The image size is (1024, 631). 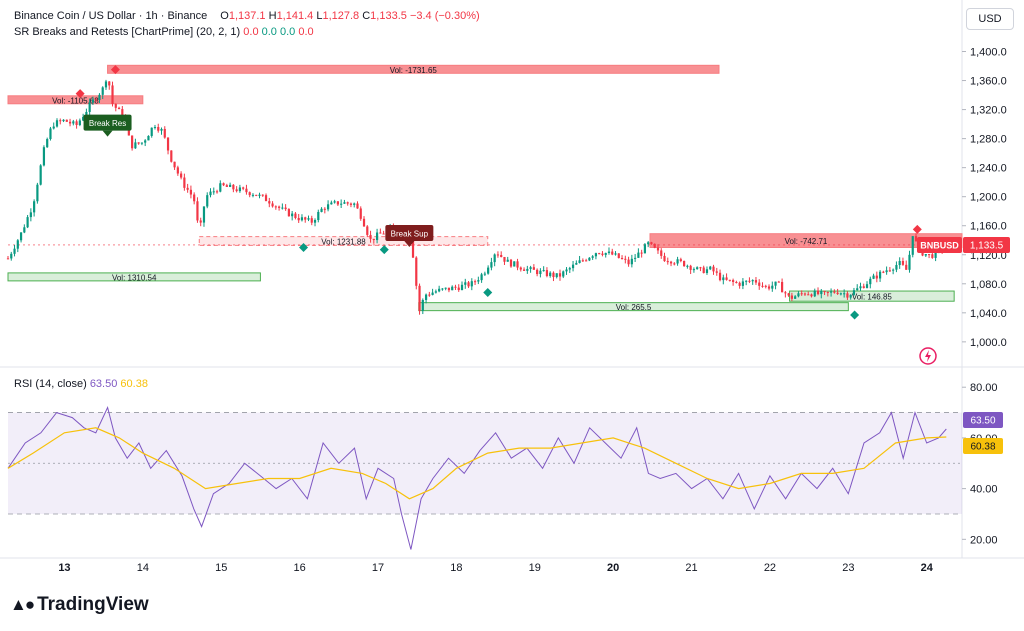 I want to click on time-tick-label: 13, so click(x=64, y=568).